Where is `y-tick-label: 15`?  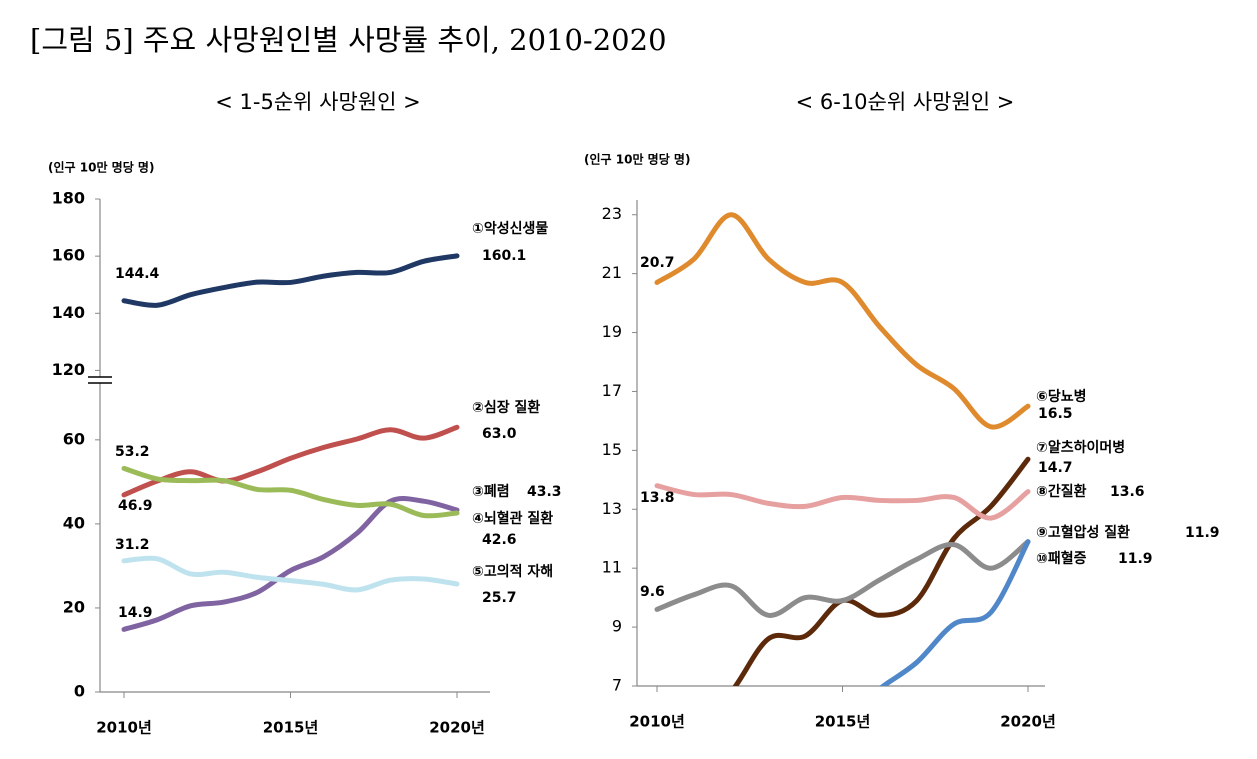 y-tick-label: 15 is located at coordinates (612, 449).